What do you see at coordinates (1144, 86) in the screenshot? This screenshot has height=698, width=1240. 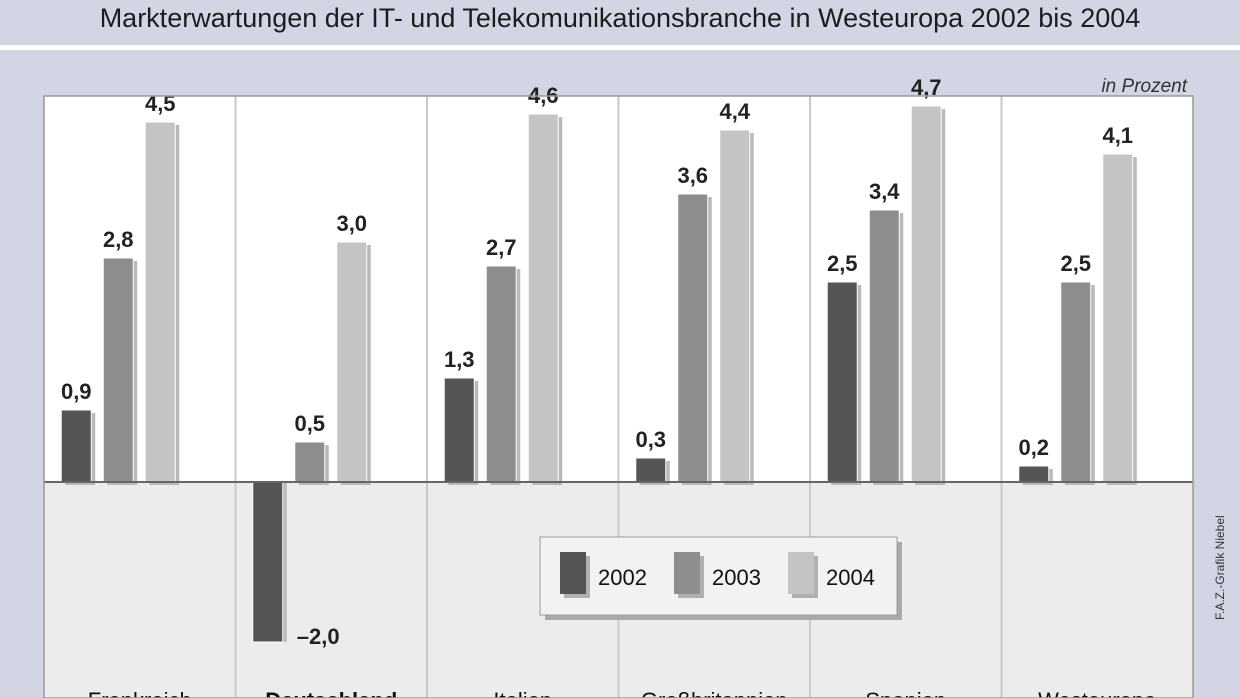 I see `unit-label: in Prozent` at bounding box center [1144, 86].